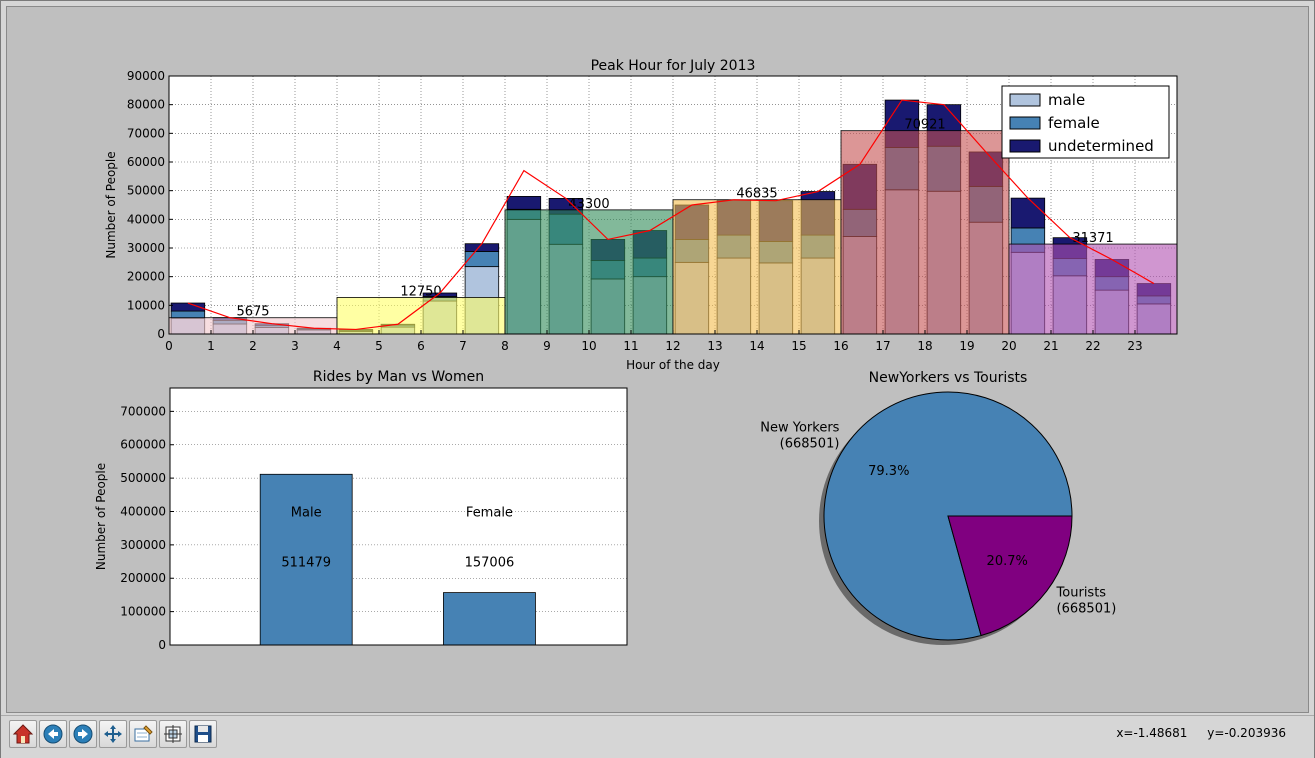  I want to click on period-value-label: 12750, so click(420, 291).